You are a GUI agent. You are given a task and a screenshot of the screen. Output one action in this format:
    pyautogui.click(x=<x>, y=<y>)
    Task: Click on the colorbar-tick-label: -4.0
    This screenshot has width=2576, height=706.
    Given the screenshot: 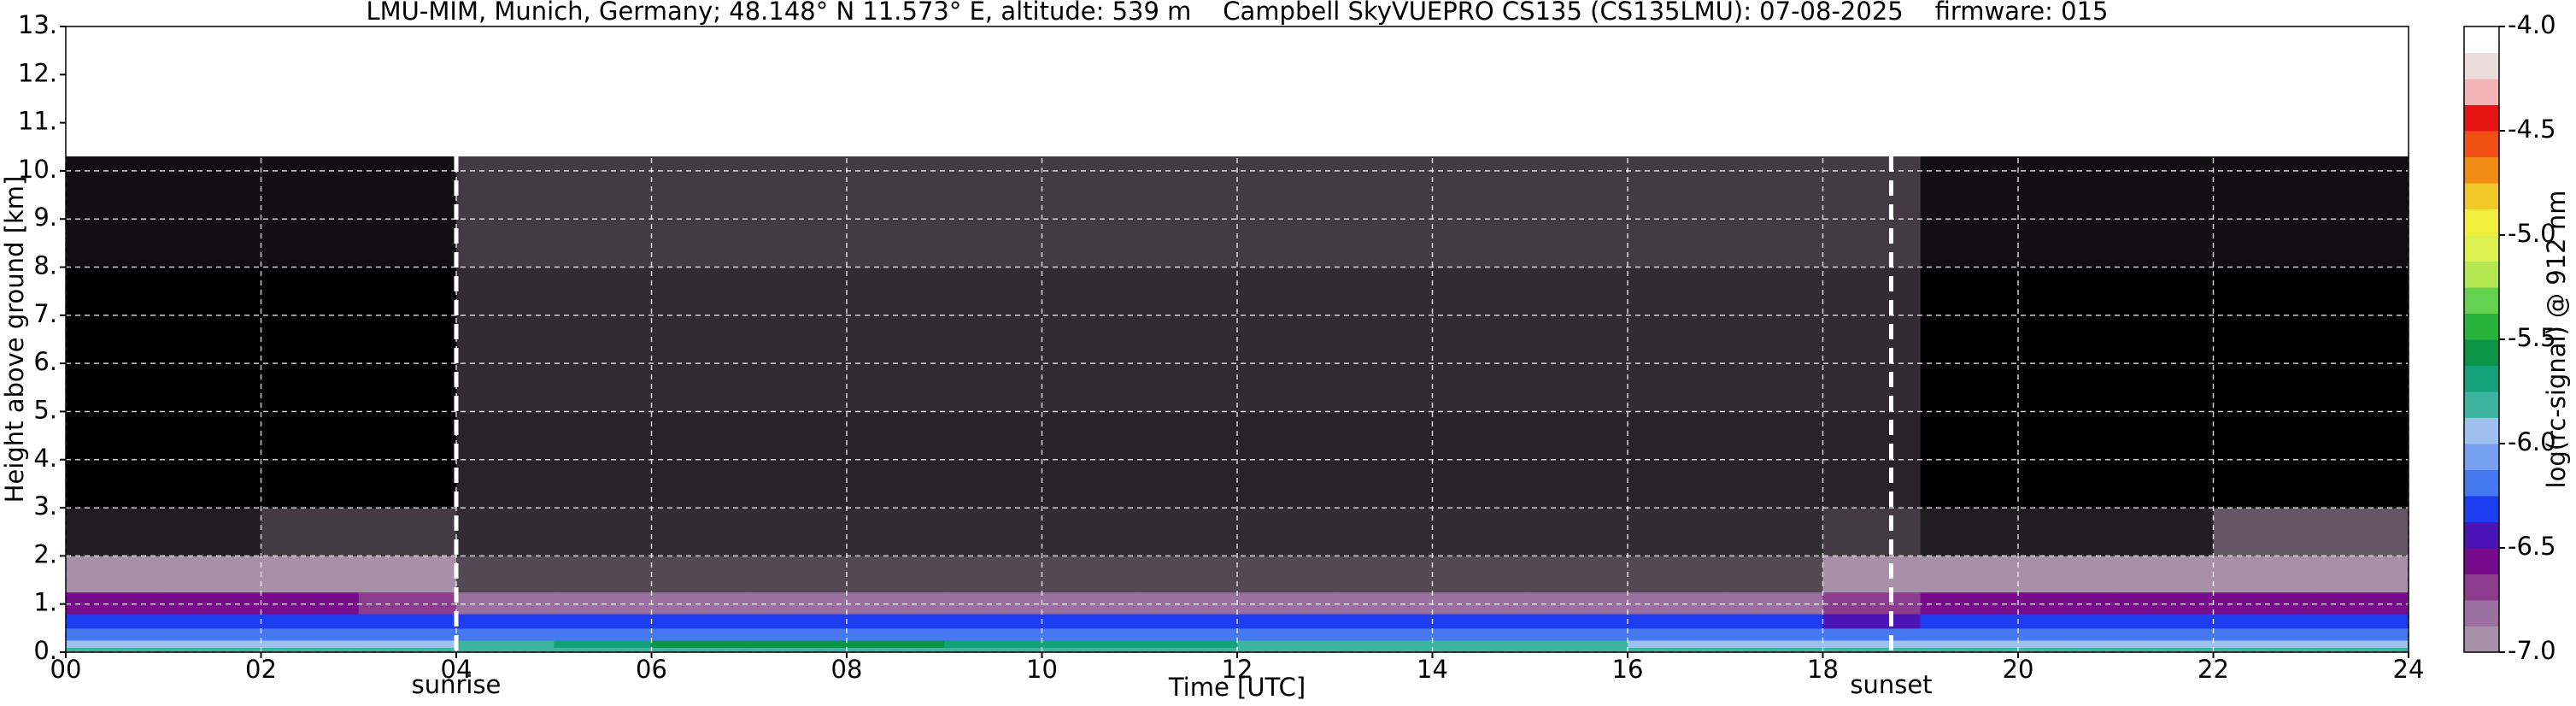 What is the action you would take?
    pyautogui.click(x=2532, y=24)
    